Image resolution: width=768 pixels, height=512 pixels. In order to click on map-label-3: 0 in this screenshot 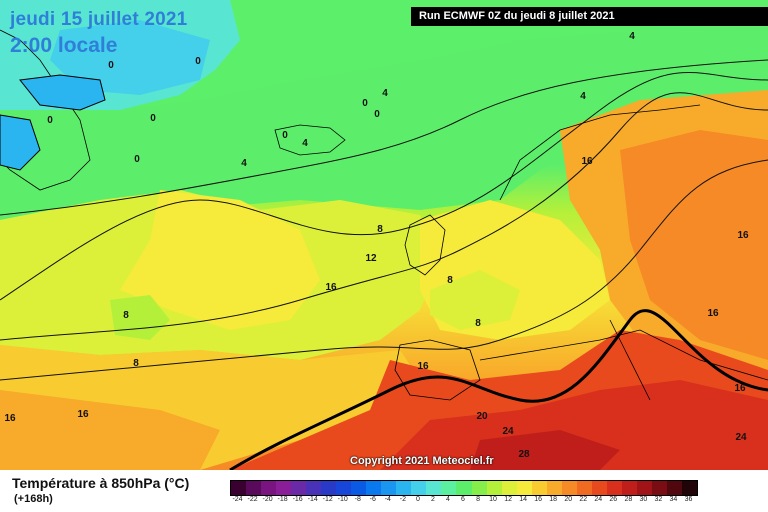, I will do `click(153, 118)`.